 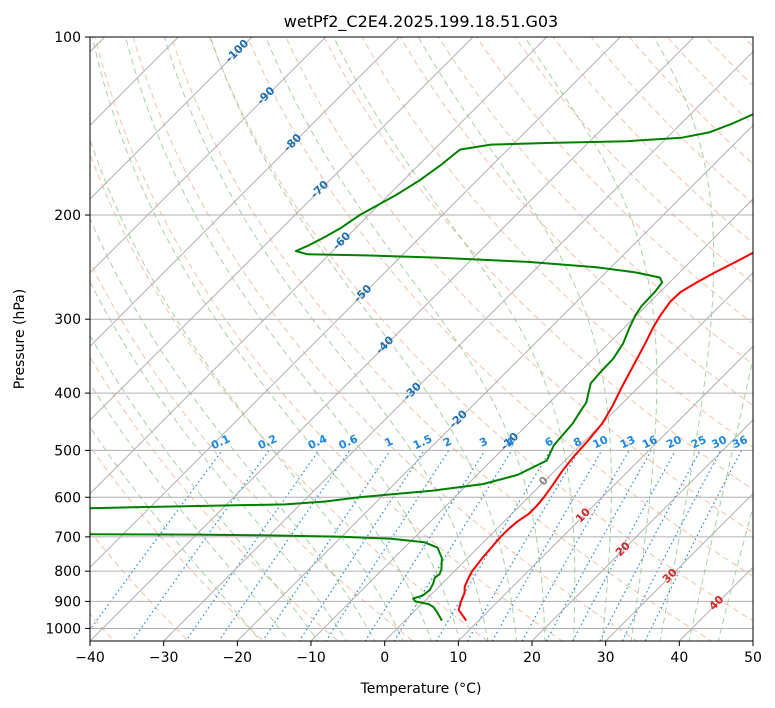 I want to click on x-tick-label: 30, so click(x=606, y=658).